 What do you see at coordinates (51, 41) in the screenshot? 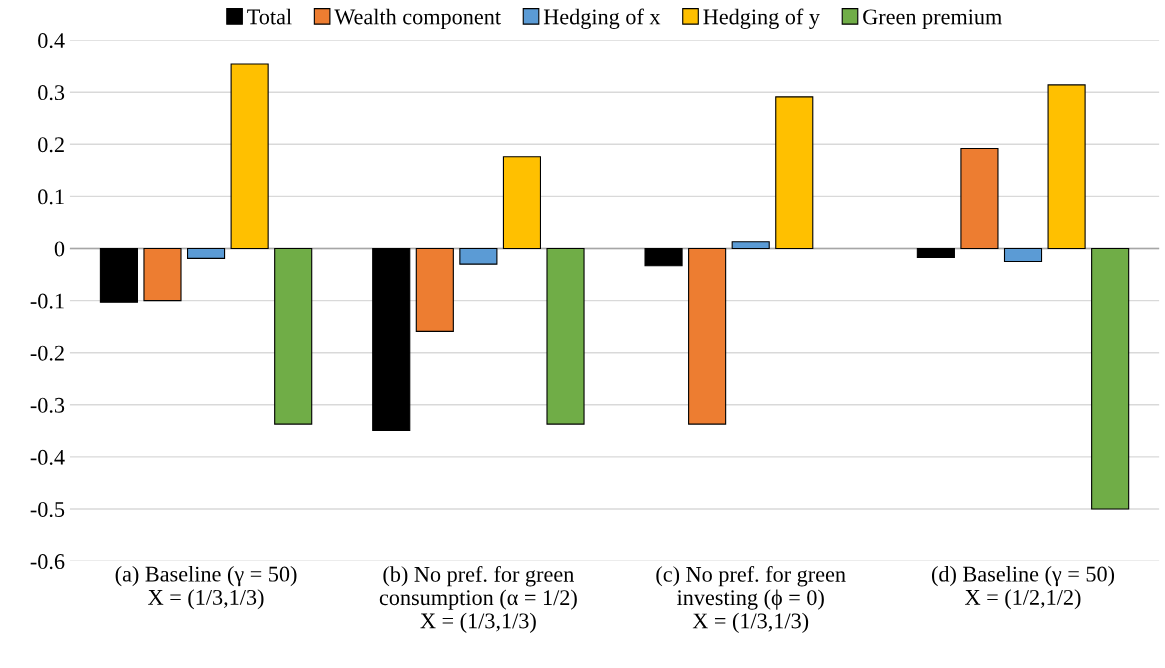
I see `y-tick-label: 0.4` at bounding box center [51, 41].